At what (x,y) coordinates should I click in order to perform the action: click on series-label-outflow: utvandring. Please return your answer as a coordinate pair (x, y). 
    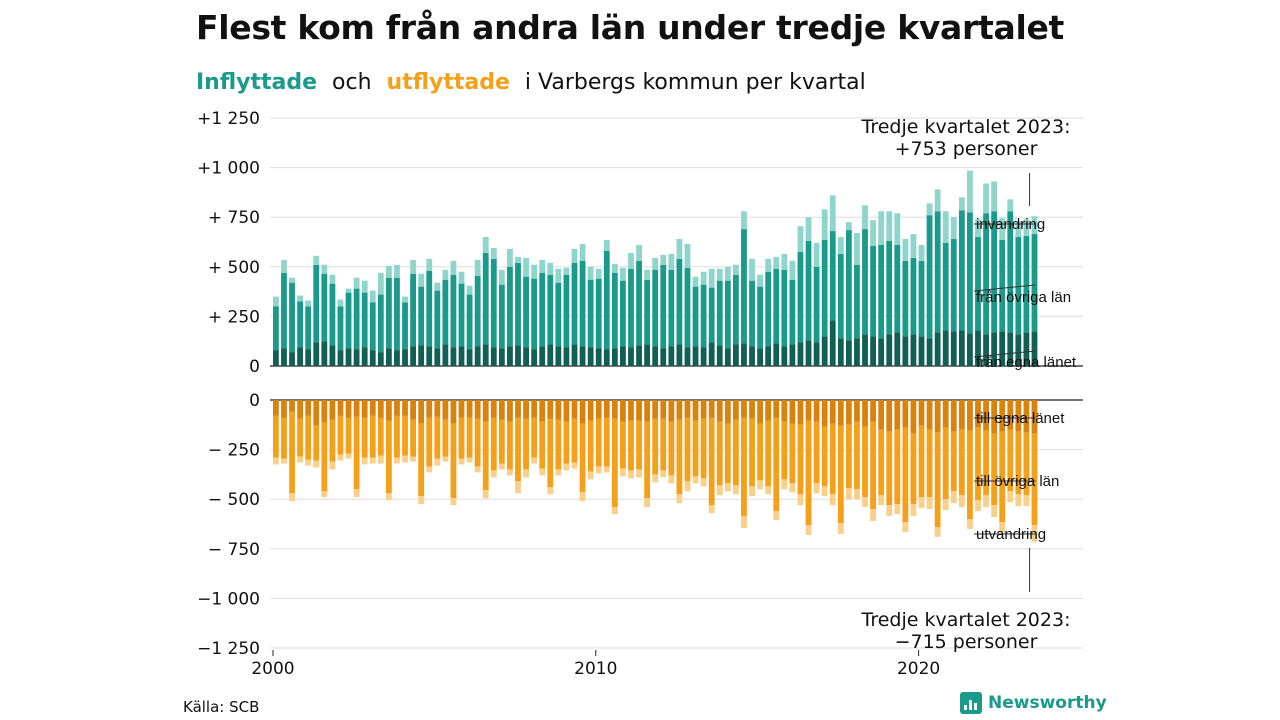
    Looking at the image, I should click on (1011, 534).